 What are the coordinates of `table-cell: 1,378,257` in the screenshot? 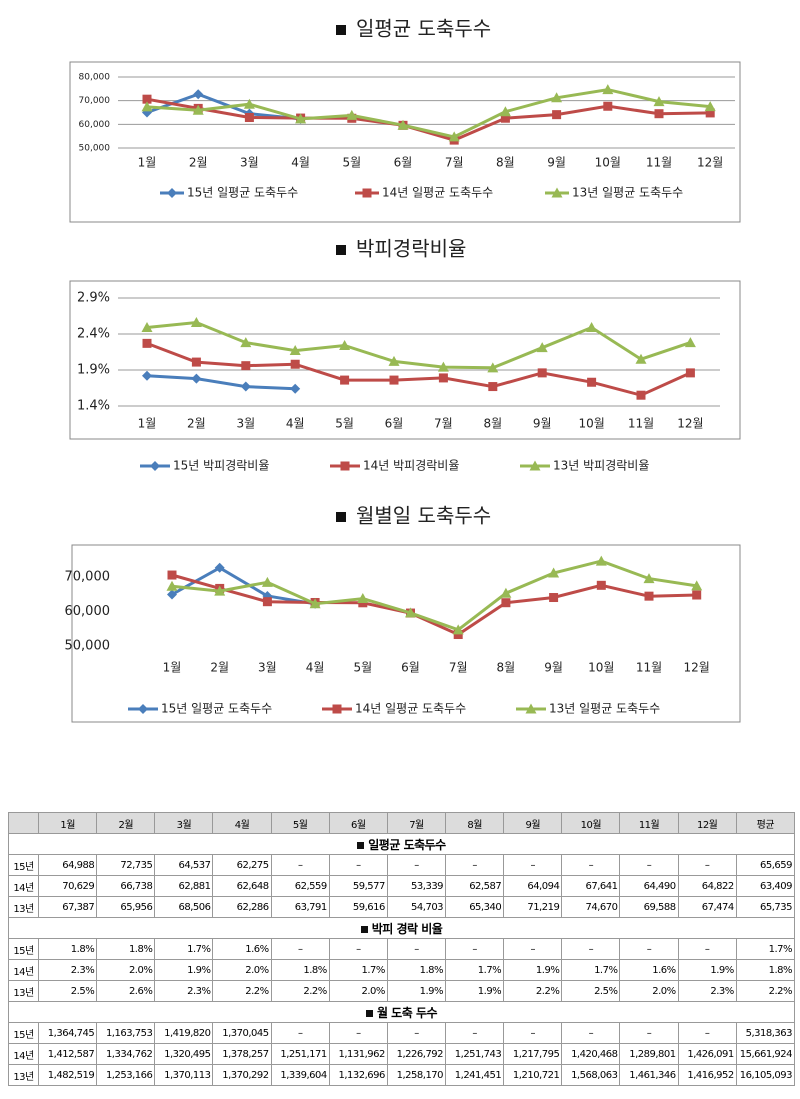 It's located at (242, 1054).